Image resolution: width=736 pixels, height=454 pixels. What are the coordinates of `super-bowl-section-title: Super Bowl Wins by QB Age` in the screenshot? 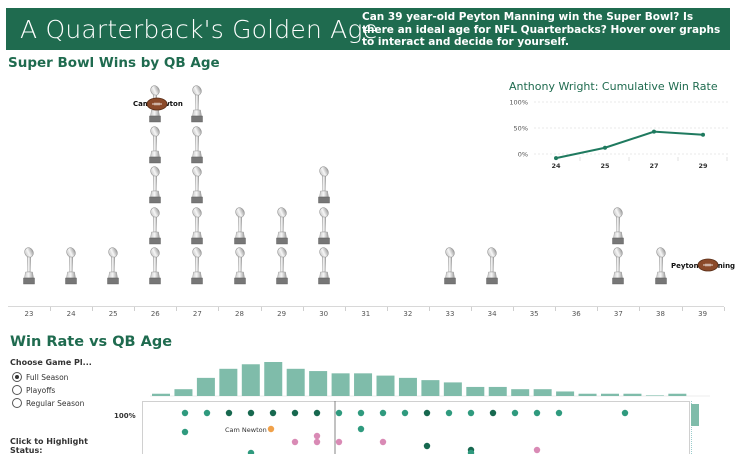 It's located at (114, 63).